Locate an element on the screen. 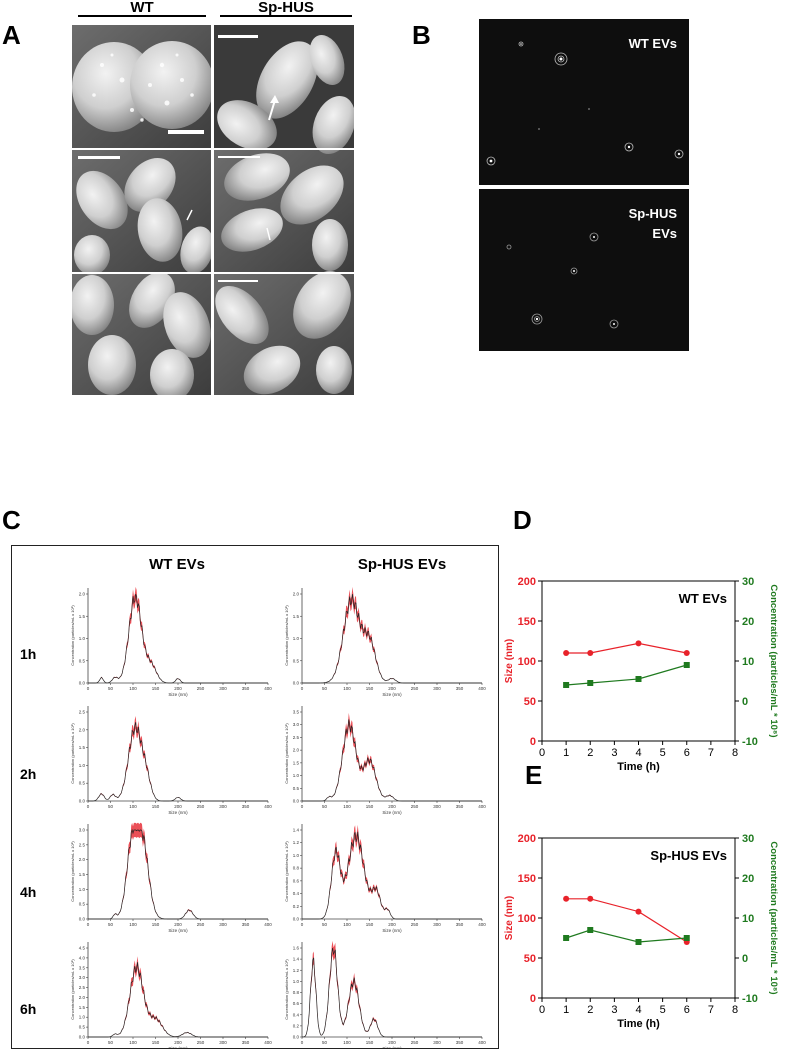 The height and width of the screenshot is (1053, 787). nta-y-tick-label: 0.8 is located at coordinates (296, 868).